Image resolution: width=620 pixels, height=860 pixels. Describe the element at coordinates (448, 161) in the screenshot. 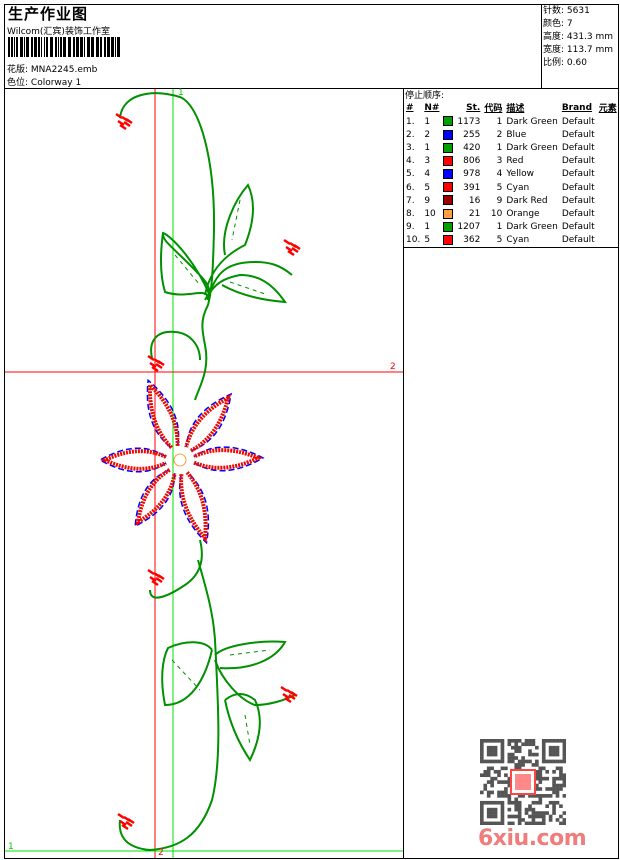

I see `color-swatch` at that location.